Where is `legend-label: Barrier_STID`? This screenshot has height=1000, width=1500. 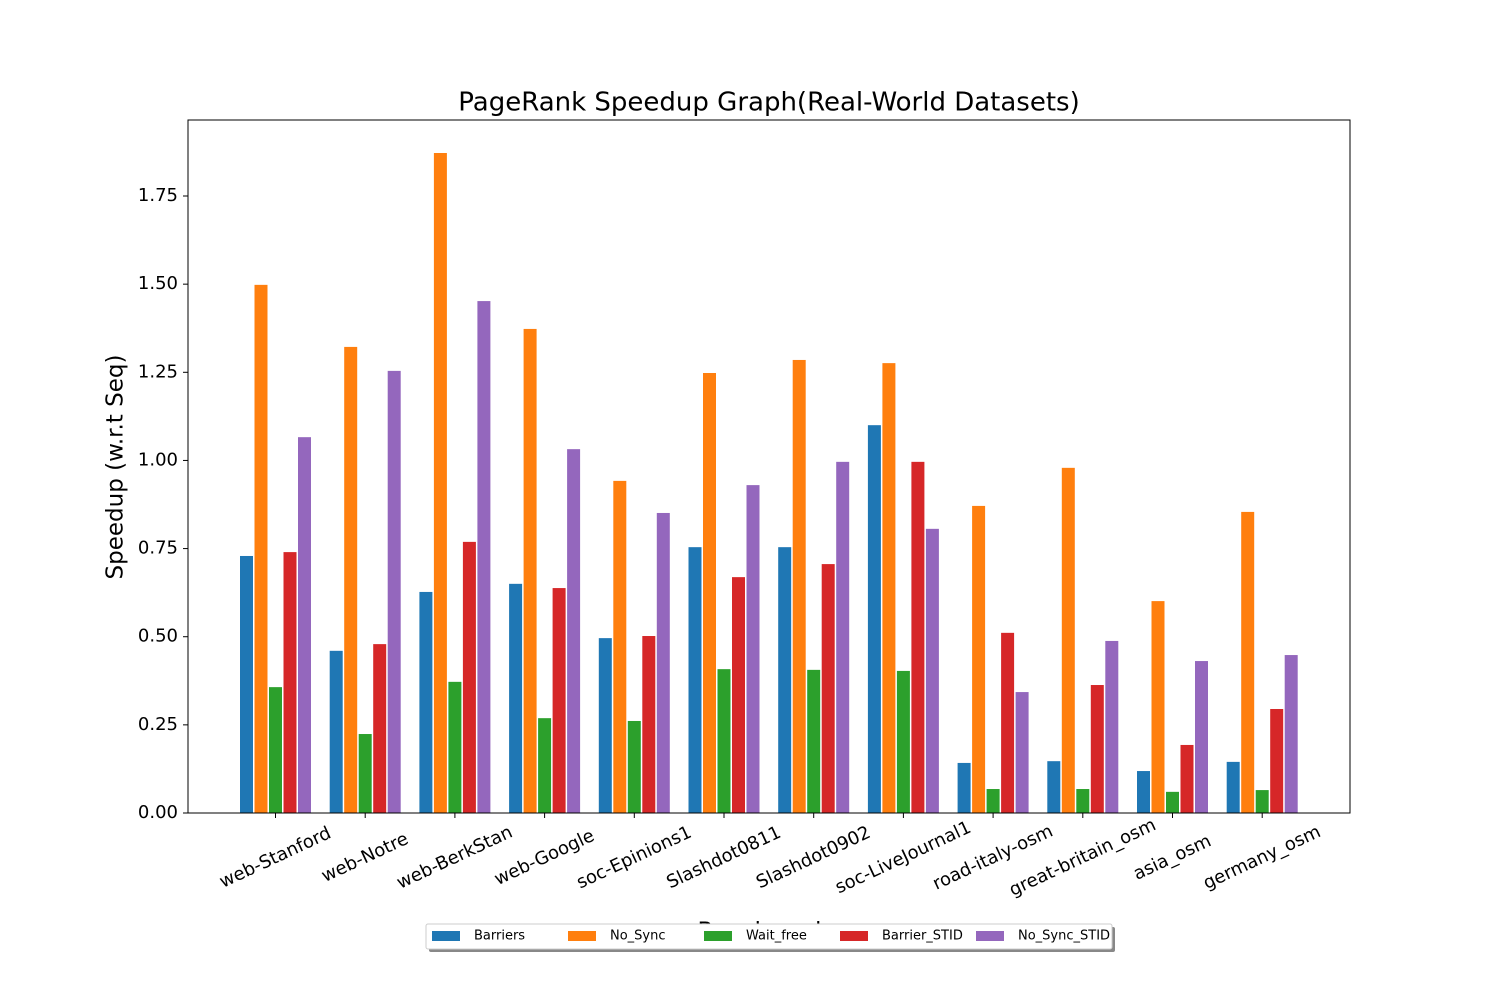
legend-label: Barrier_STID is located at coordinates (922, 936).